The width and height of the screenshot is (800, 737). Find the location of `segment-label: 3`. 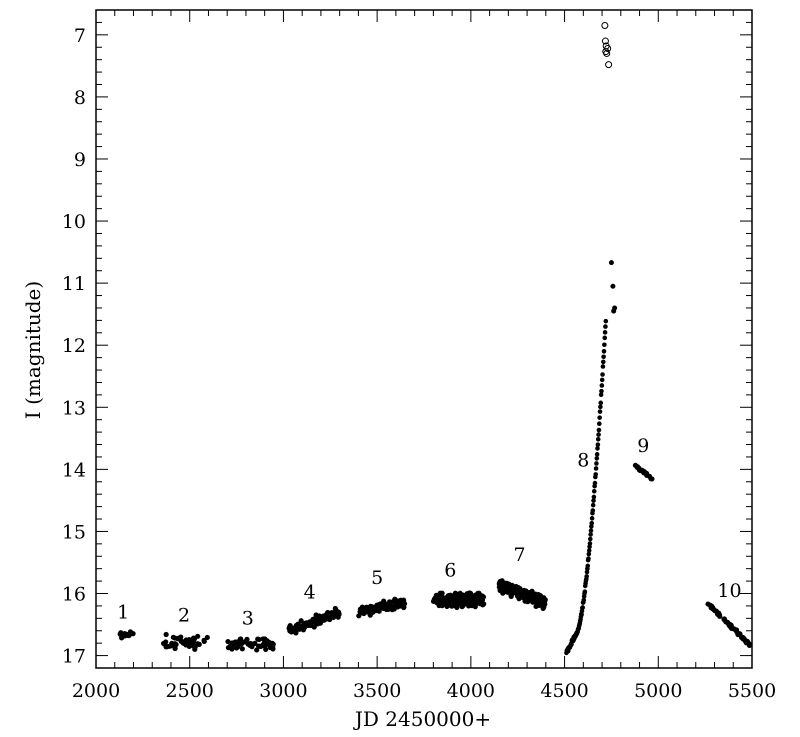

segment-label: 3 is located at coordinates (248, 619).